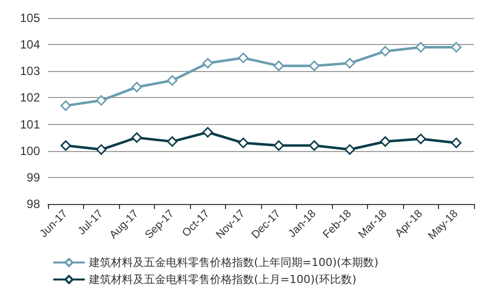  I want to click on y-tick-label: 100, so click(30, 151).